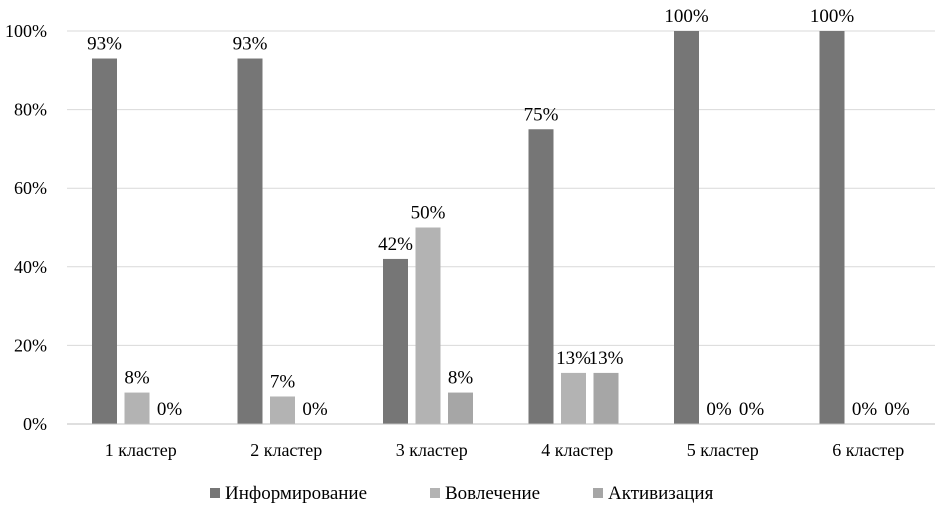  I want to click on x-category-label: 1 кластер, so click(141, 450).